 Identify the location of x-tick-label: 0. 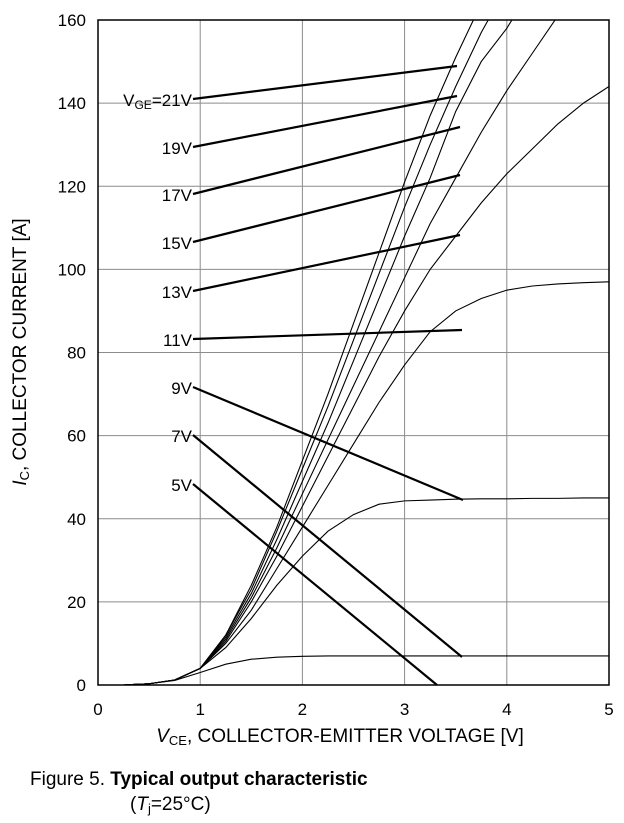
(97, 709).